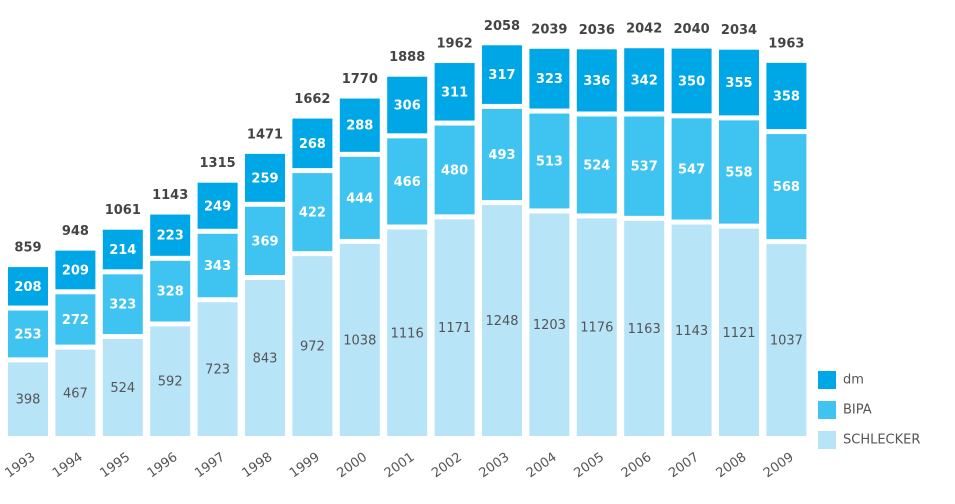 The width and height of the screenshot is (955, 504). What do you see at coordinates (359, 126) in the screenshot?
I see `data-label: 288` at bounding box center [359, 126].